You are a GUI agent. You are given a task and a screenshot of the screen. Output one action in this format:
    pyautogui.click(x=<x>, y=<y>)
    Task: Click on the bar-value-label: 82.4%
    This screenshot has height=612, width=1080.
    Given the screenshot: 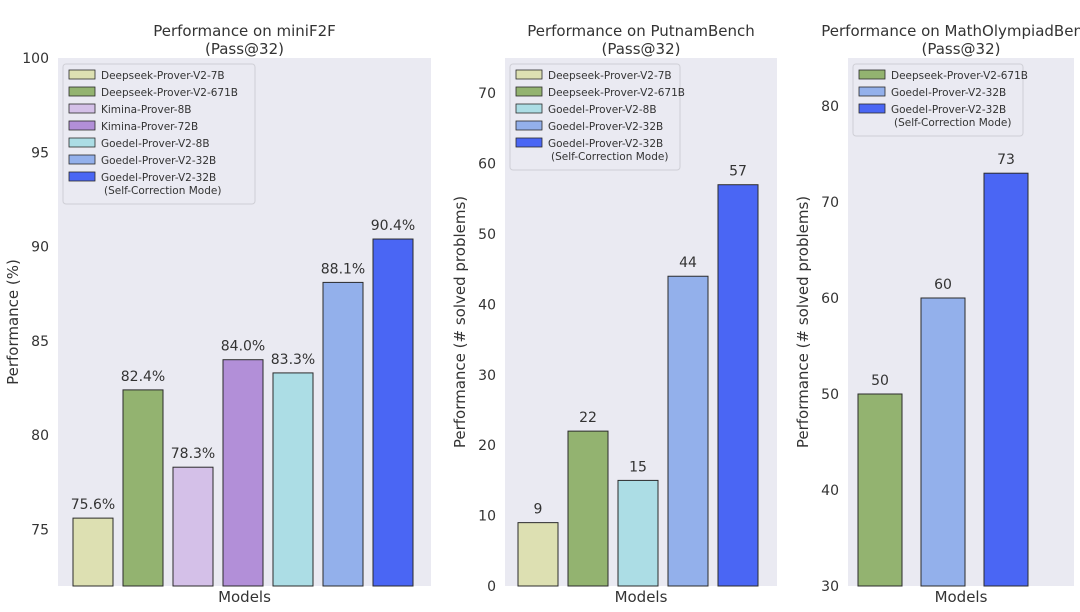 What is the action you would take?
    pyautogui.click(x=143, y=377)
    